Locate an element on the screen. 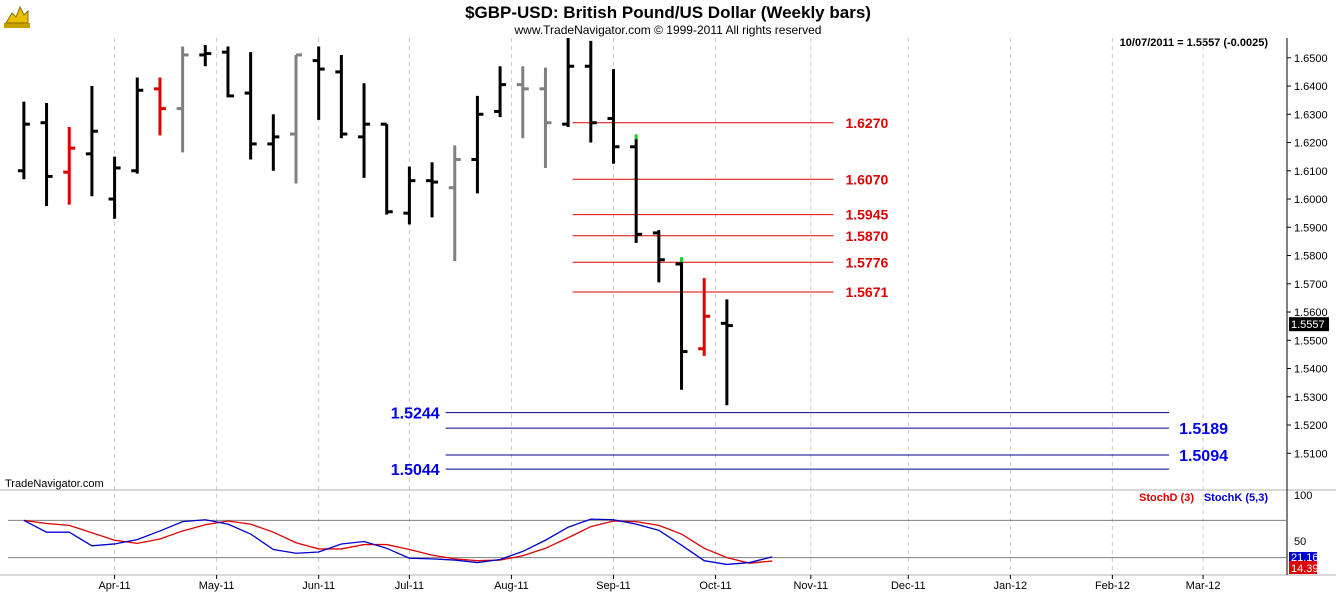 The image size is (1336, 594). x-tick-label: Mar-12 is located at coordinates (1203, 586).